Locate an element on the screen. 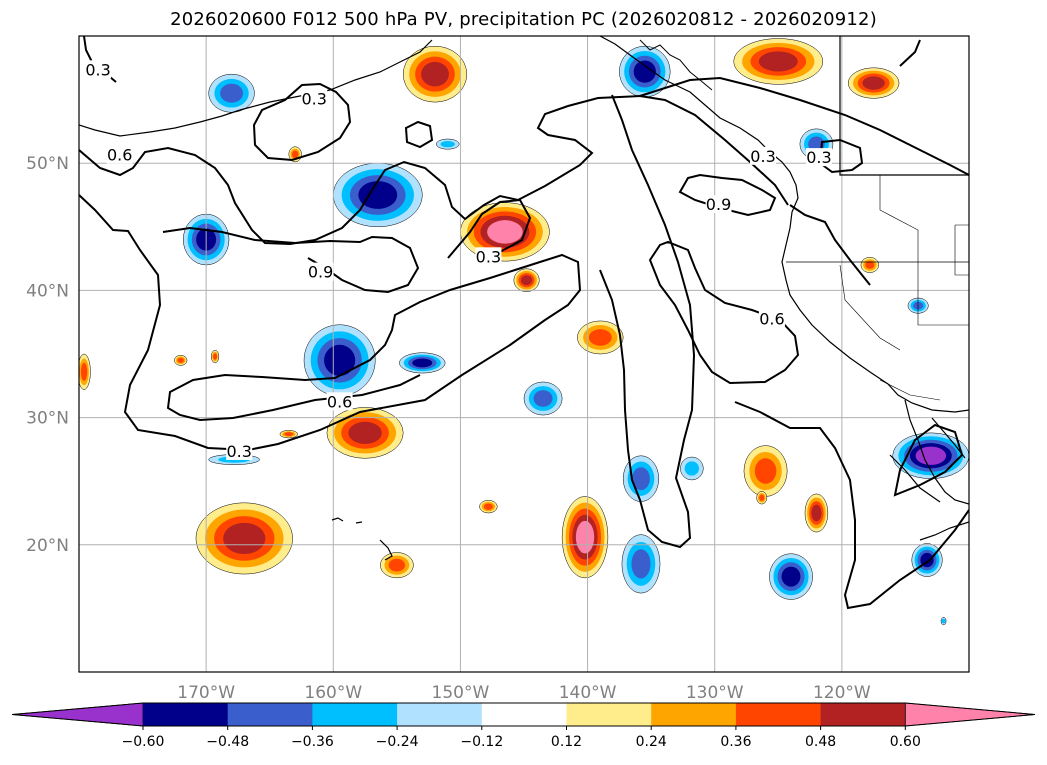  pv-contour-small-ring is located at coordinates (419, 134).